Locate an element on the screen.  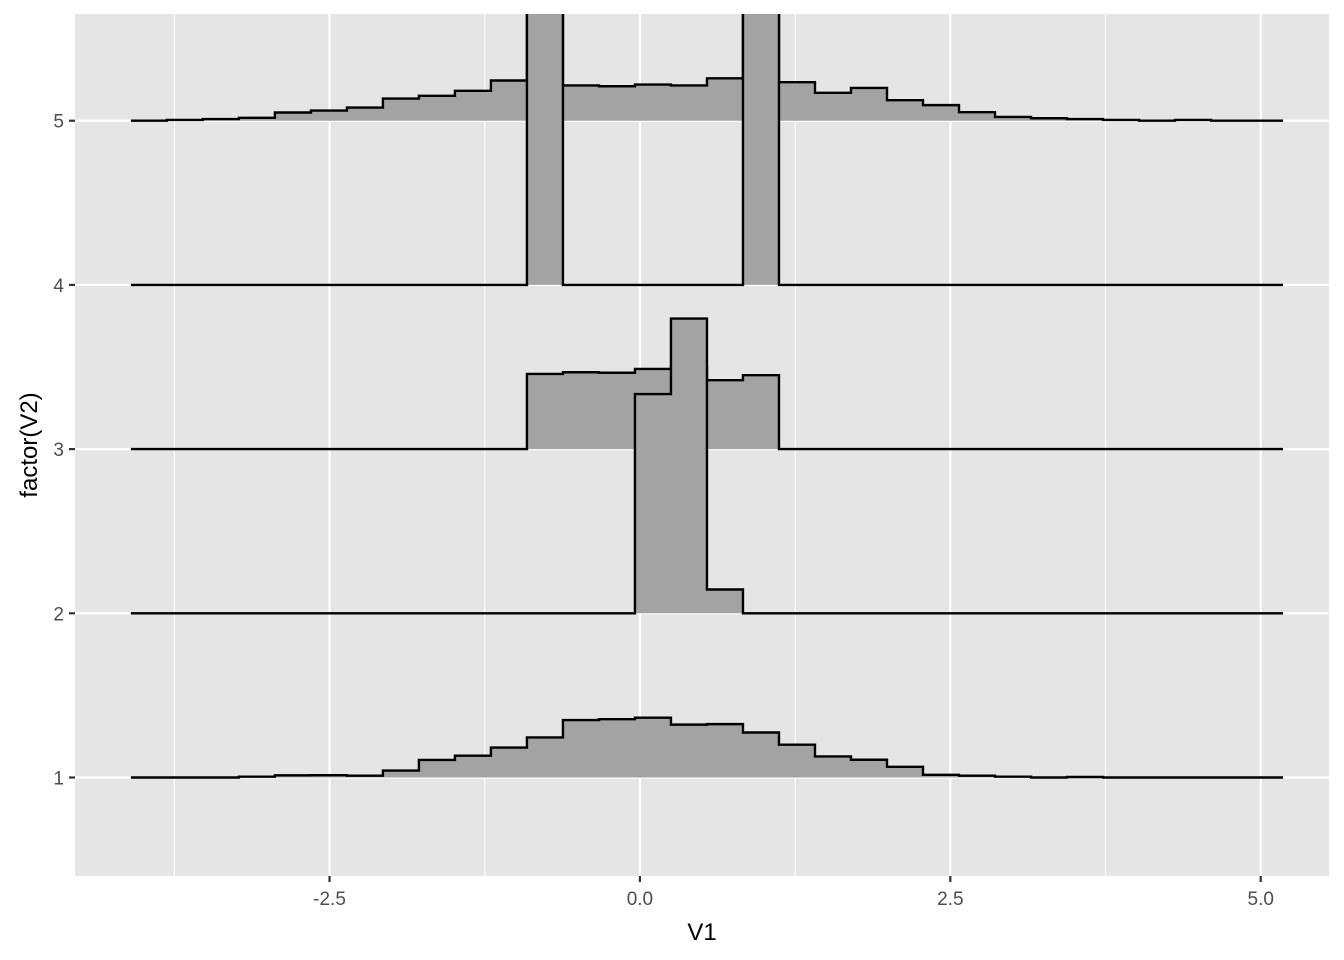
x-axis-title: V1 is located at coordinates (701, 932).